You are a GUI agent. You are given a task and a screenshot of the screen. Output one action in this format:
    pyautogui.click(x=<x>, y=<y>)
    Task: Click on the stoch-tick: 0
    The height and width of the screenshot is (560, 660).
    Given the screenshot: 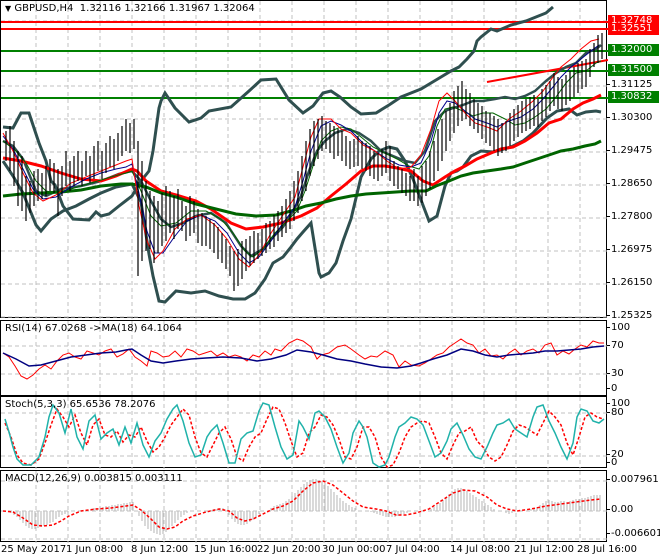 What is the action you would take?
    pyautogui.click(x=612, y=462)
    